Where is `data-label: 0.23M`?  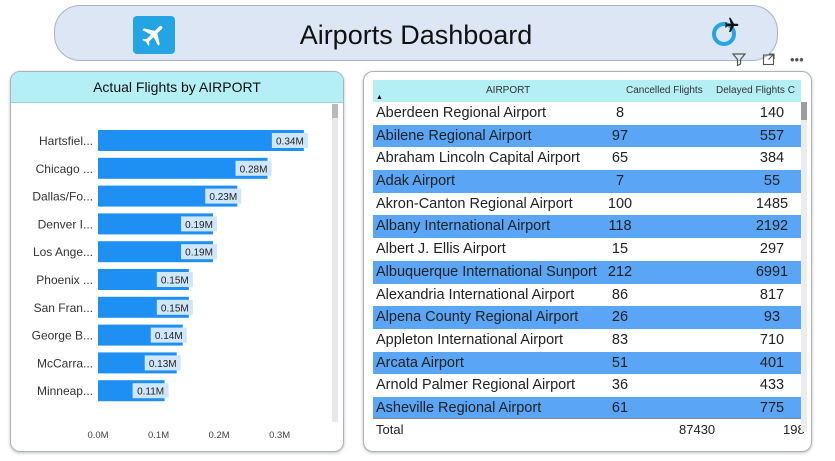 data-label: 0.23M is located at coordinates (223, 197).